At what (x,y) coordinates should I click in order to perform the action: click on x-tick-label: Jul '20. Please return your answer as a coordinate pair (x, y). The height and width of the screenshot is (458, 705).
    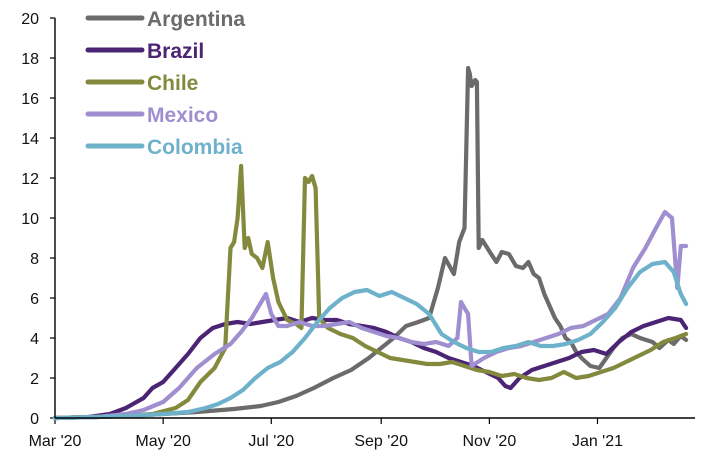
    Looking at the image, I should click on (271, 441).